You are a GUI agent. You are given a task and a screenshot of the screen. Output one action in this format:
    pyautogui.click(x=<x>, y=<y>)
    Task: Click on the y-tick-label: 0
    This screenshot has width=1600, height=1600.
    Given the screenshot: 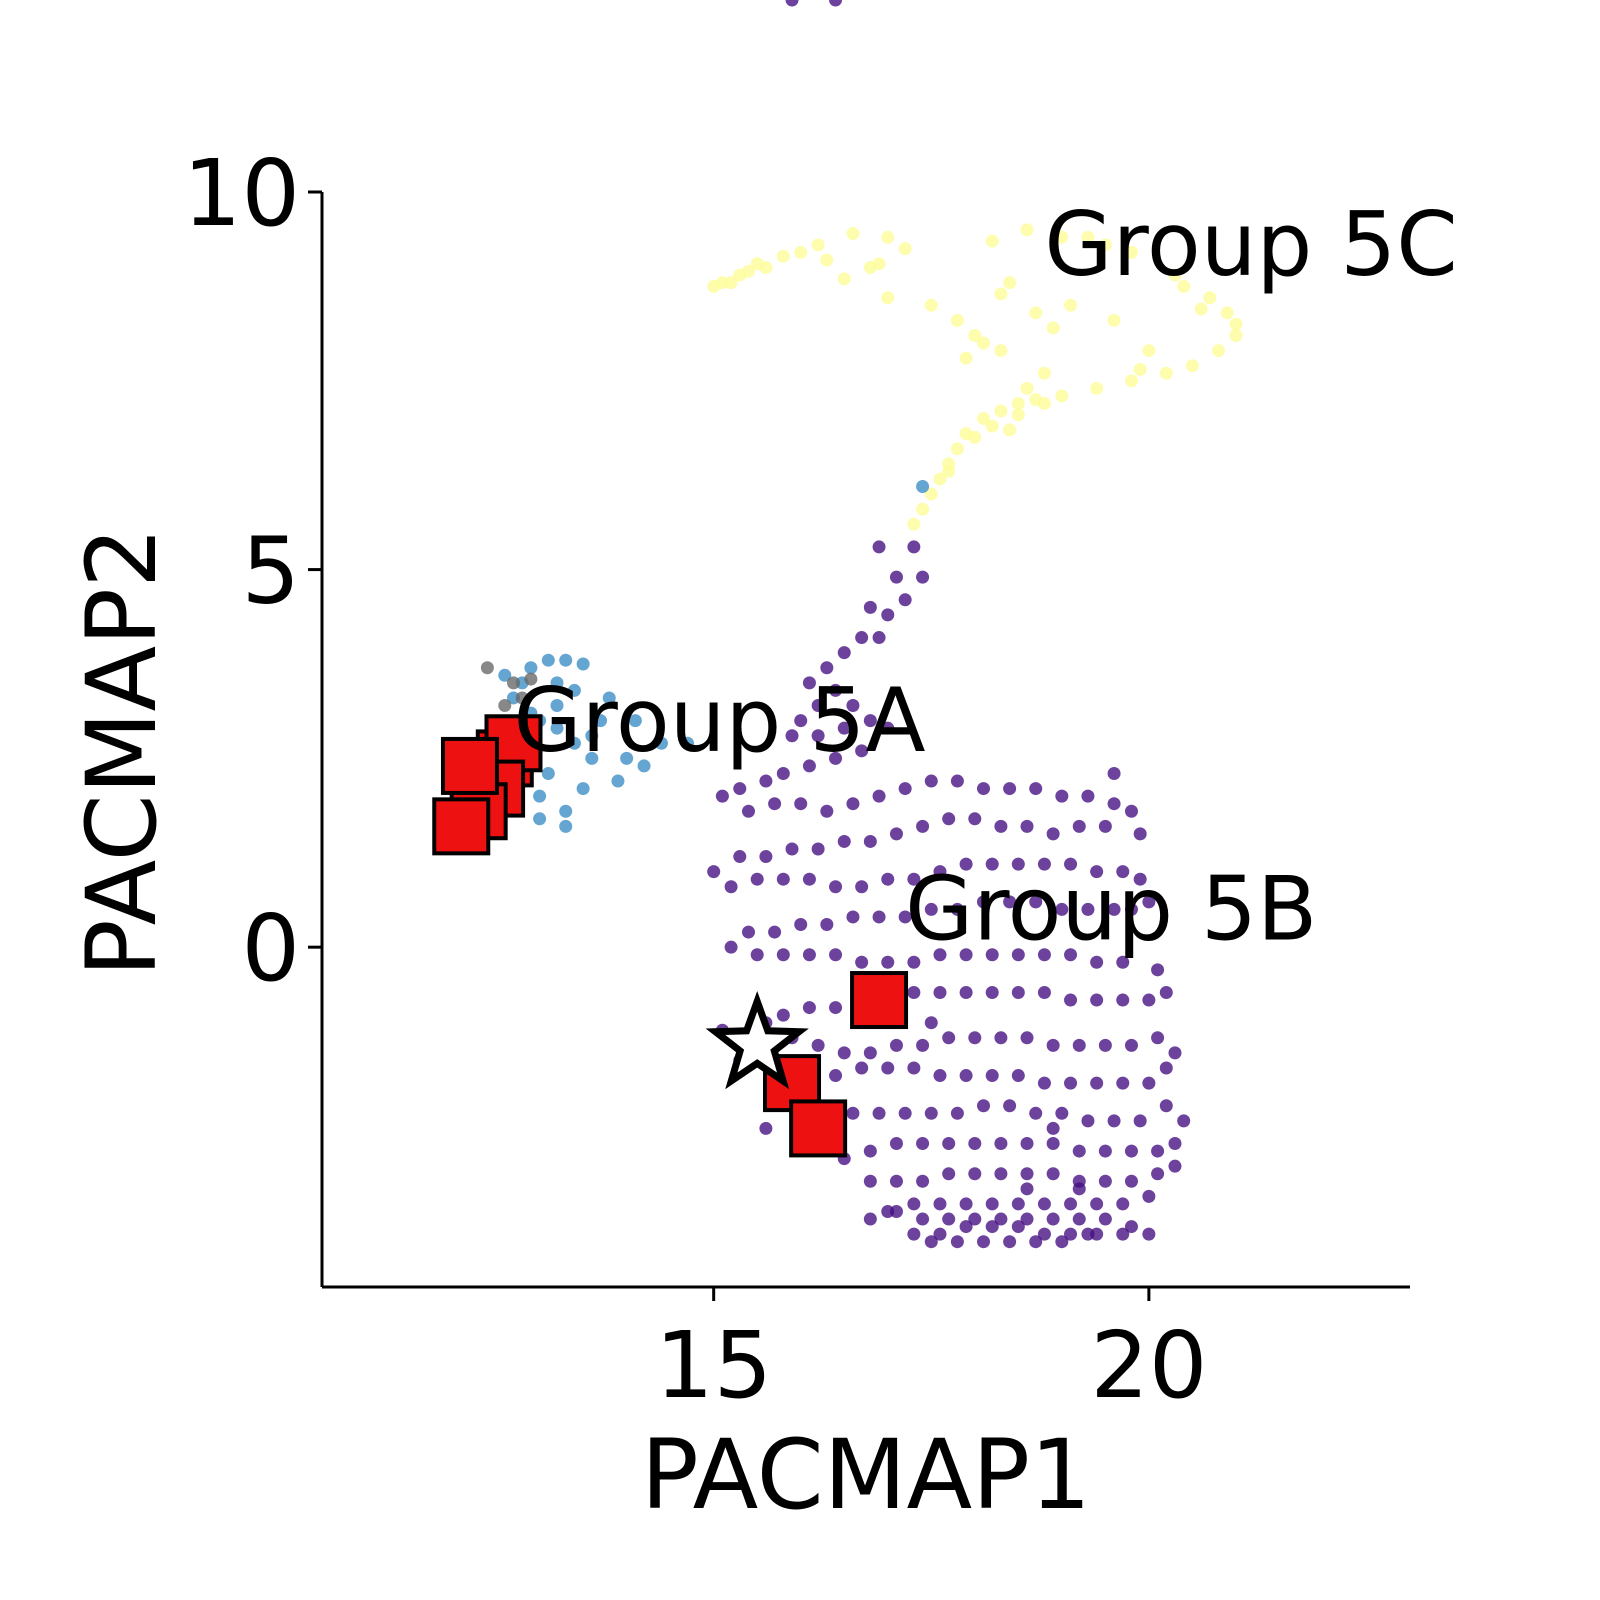 What is the action you would take?
    pyautogui.click(x=270, y=948)
    